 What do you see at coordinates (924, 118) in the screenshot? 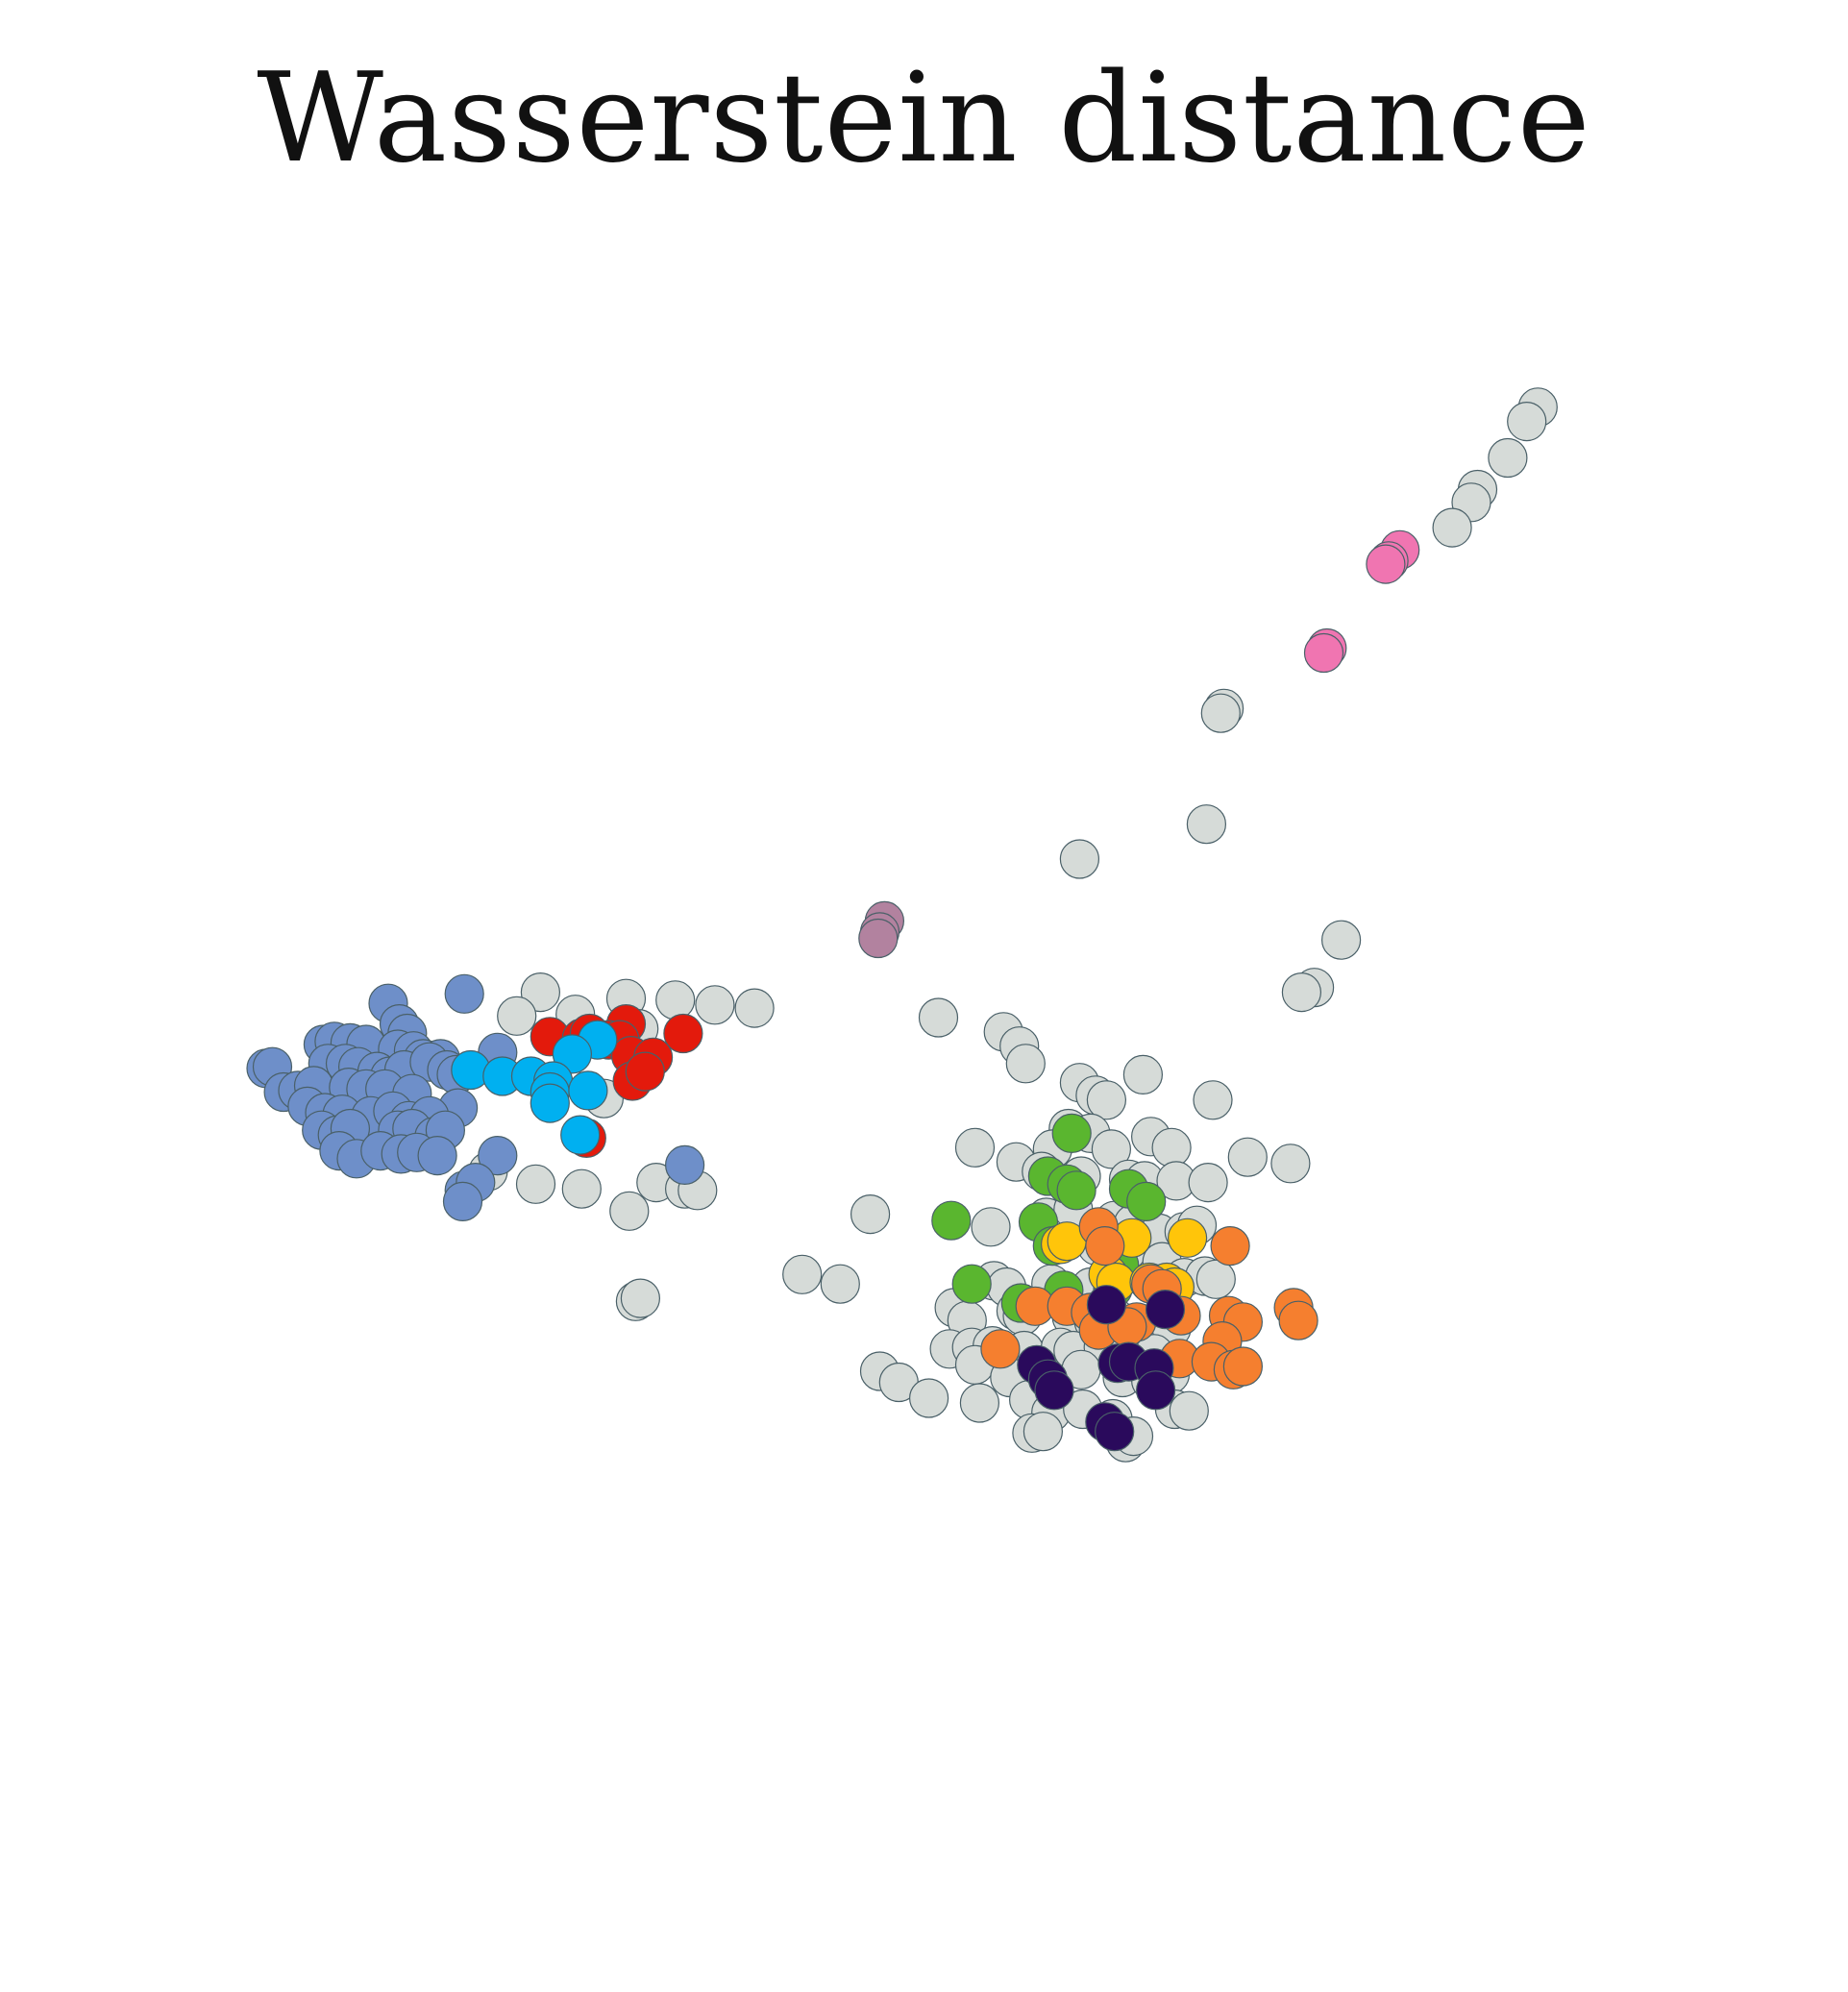
I see `chart-title: Wasserstein distance` at bounding box center [924, 118].